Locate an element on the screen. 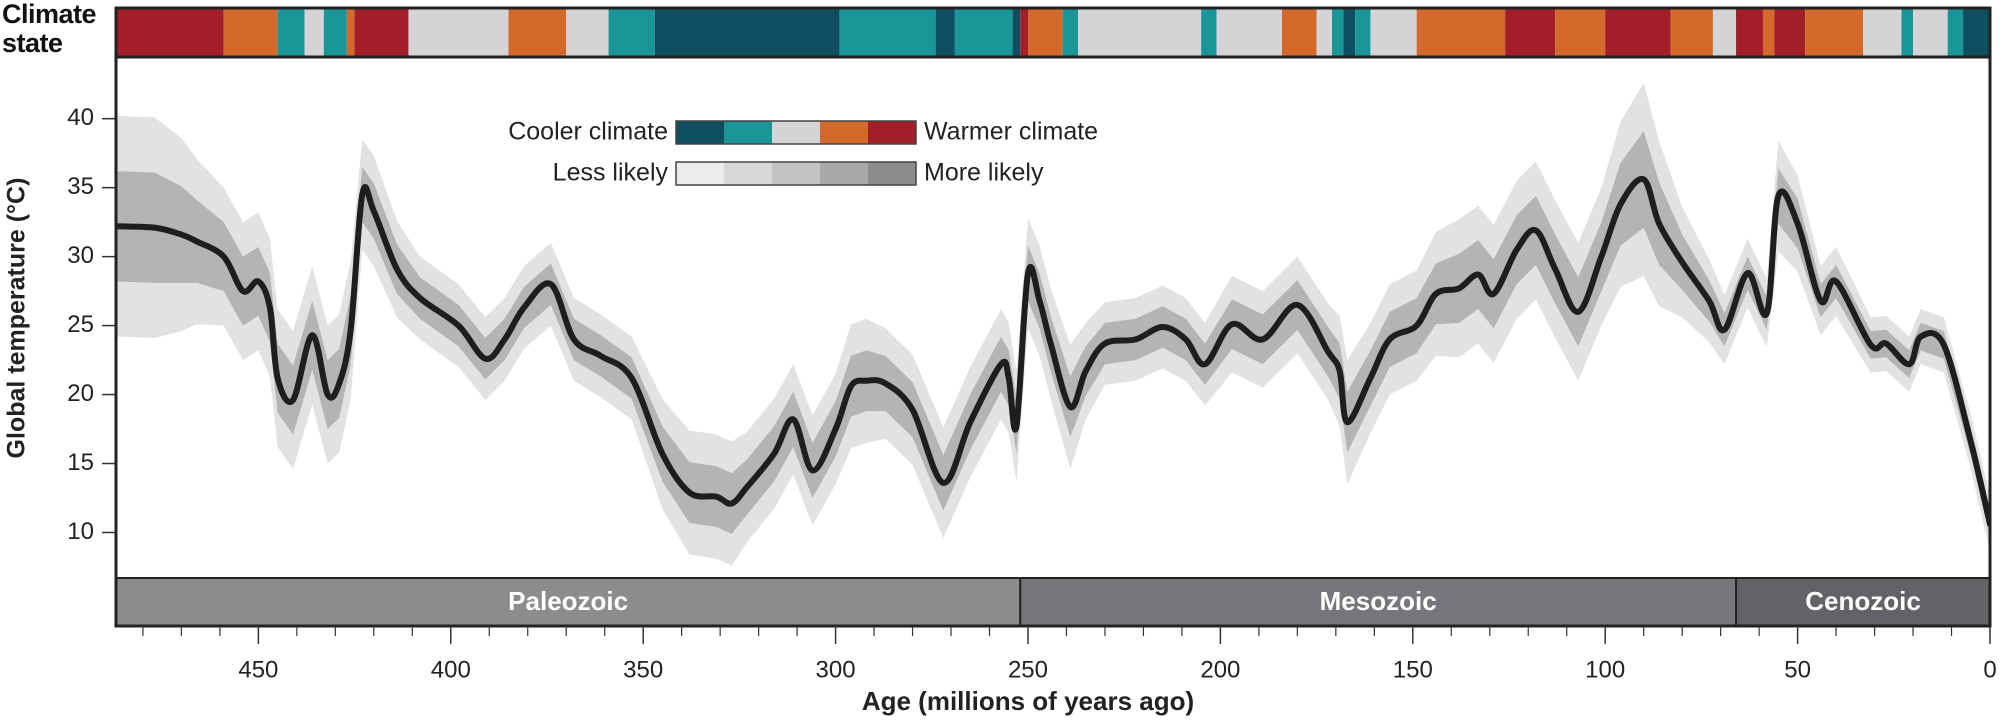 Image resolution: width=2000 pixels, height=723 pixels. y-tick-label: 15 is located at coordinates (80, 462).